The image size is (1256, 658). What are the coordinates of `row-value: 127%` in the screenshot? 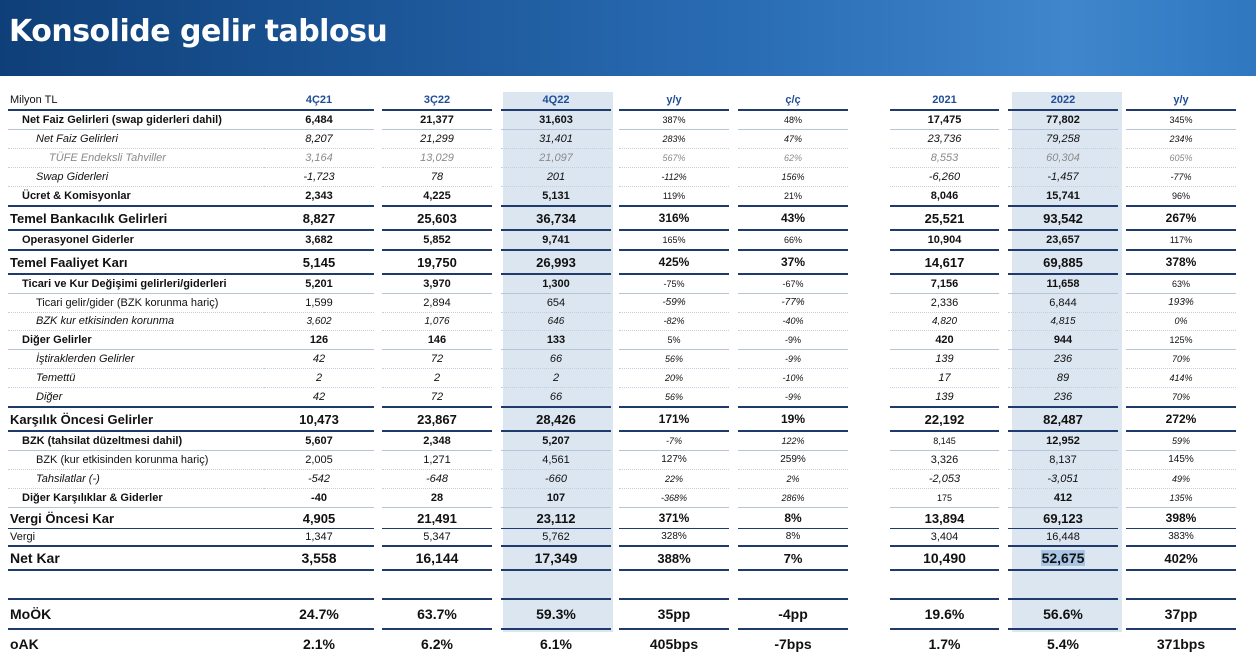 It's located at (674, 460).